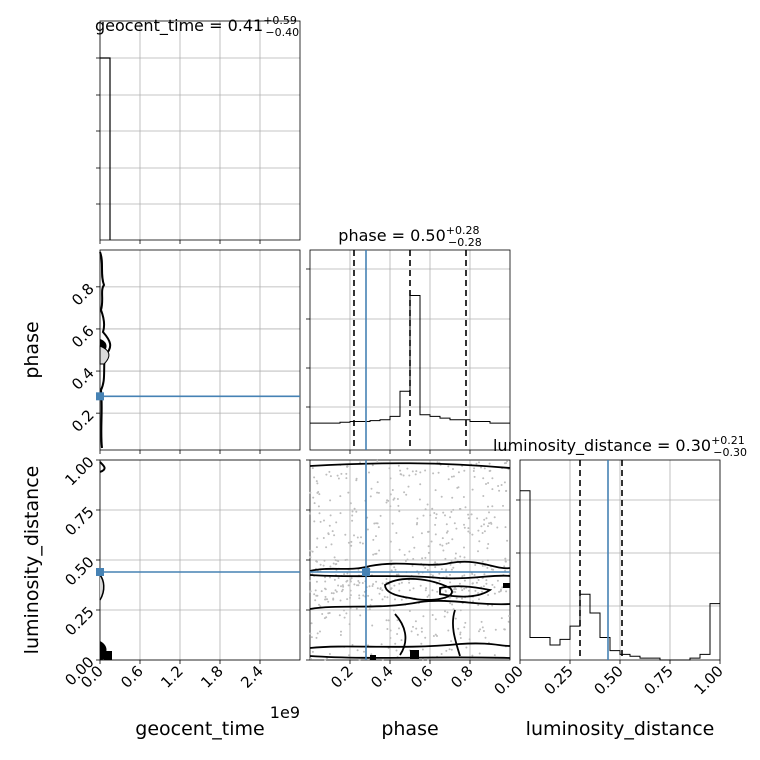 The image size is (760, 760). I want to click on x-axis-label-phase: phase, so click(409, 729).